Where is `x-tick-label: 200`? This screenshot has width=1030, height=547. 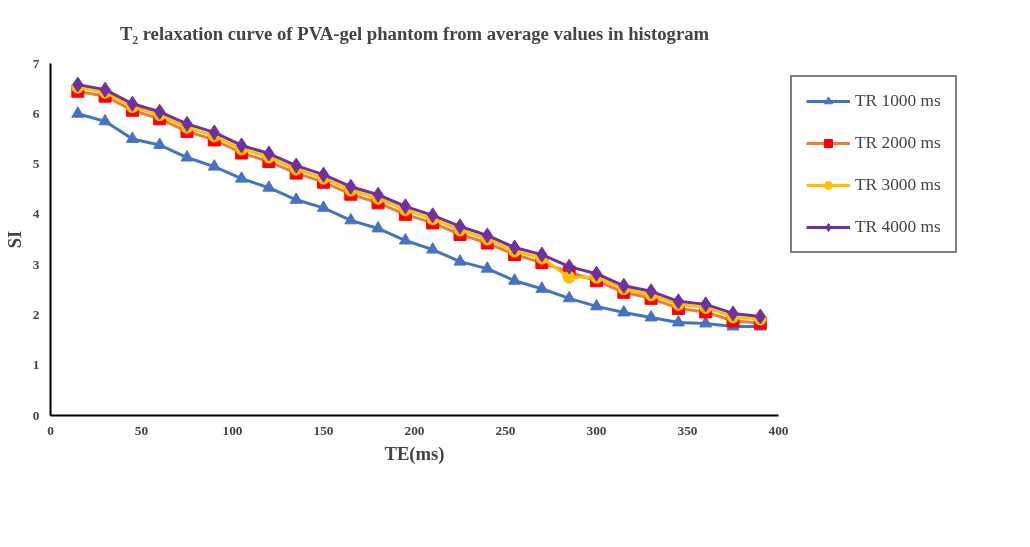 x-tick-label: 200 is located at coordinates (414, 430).